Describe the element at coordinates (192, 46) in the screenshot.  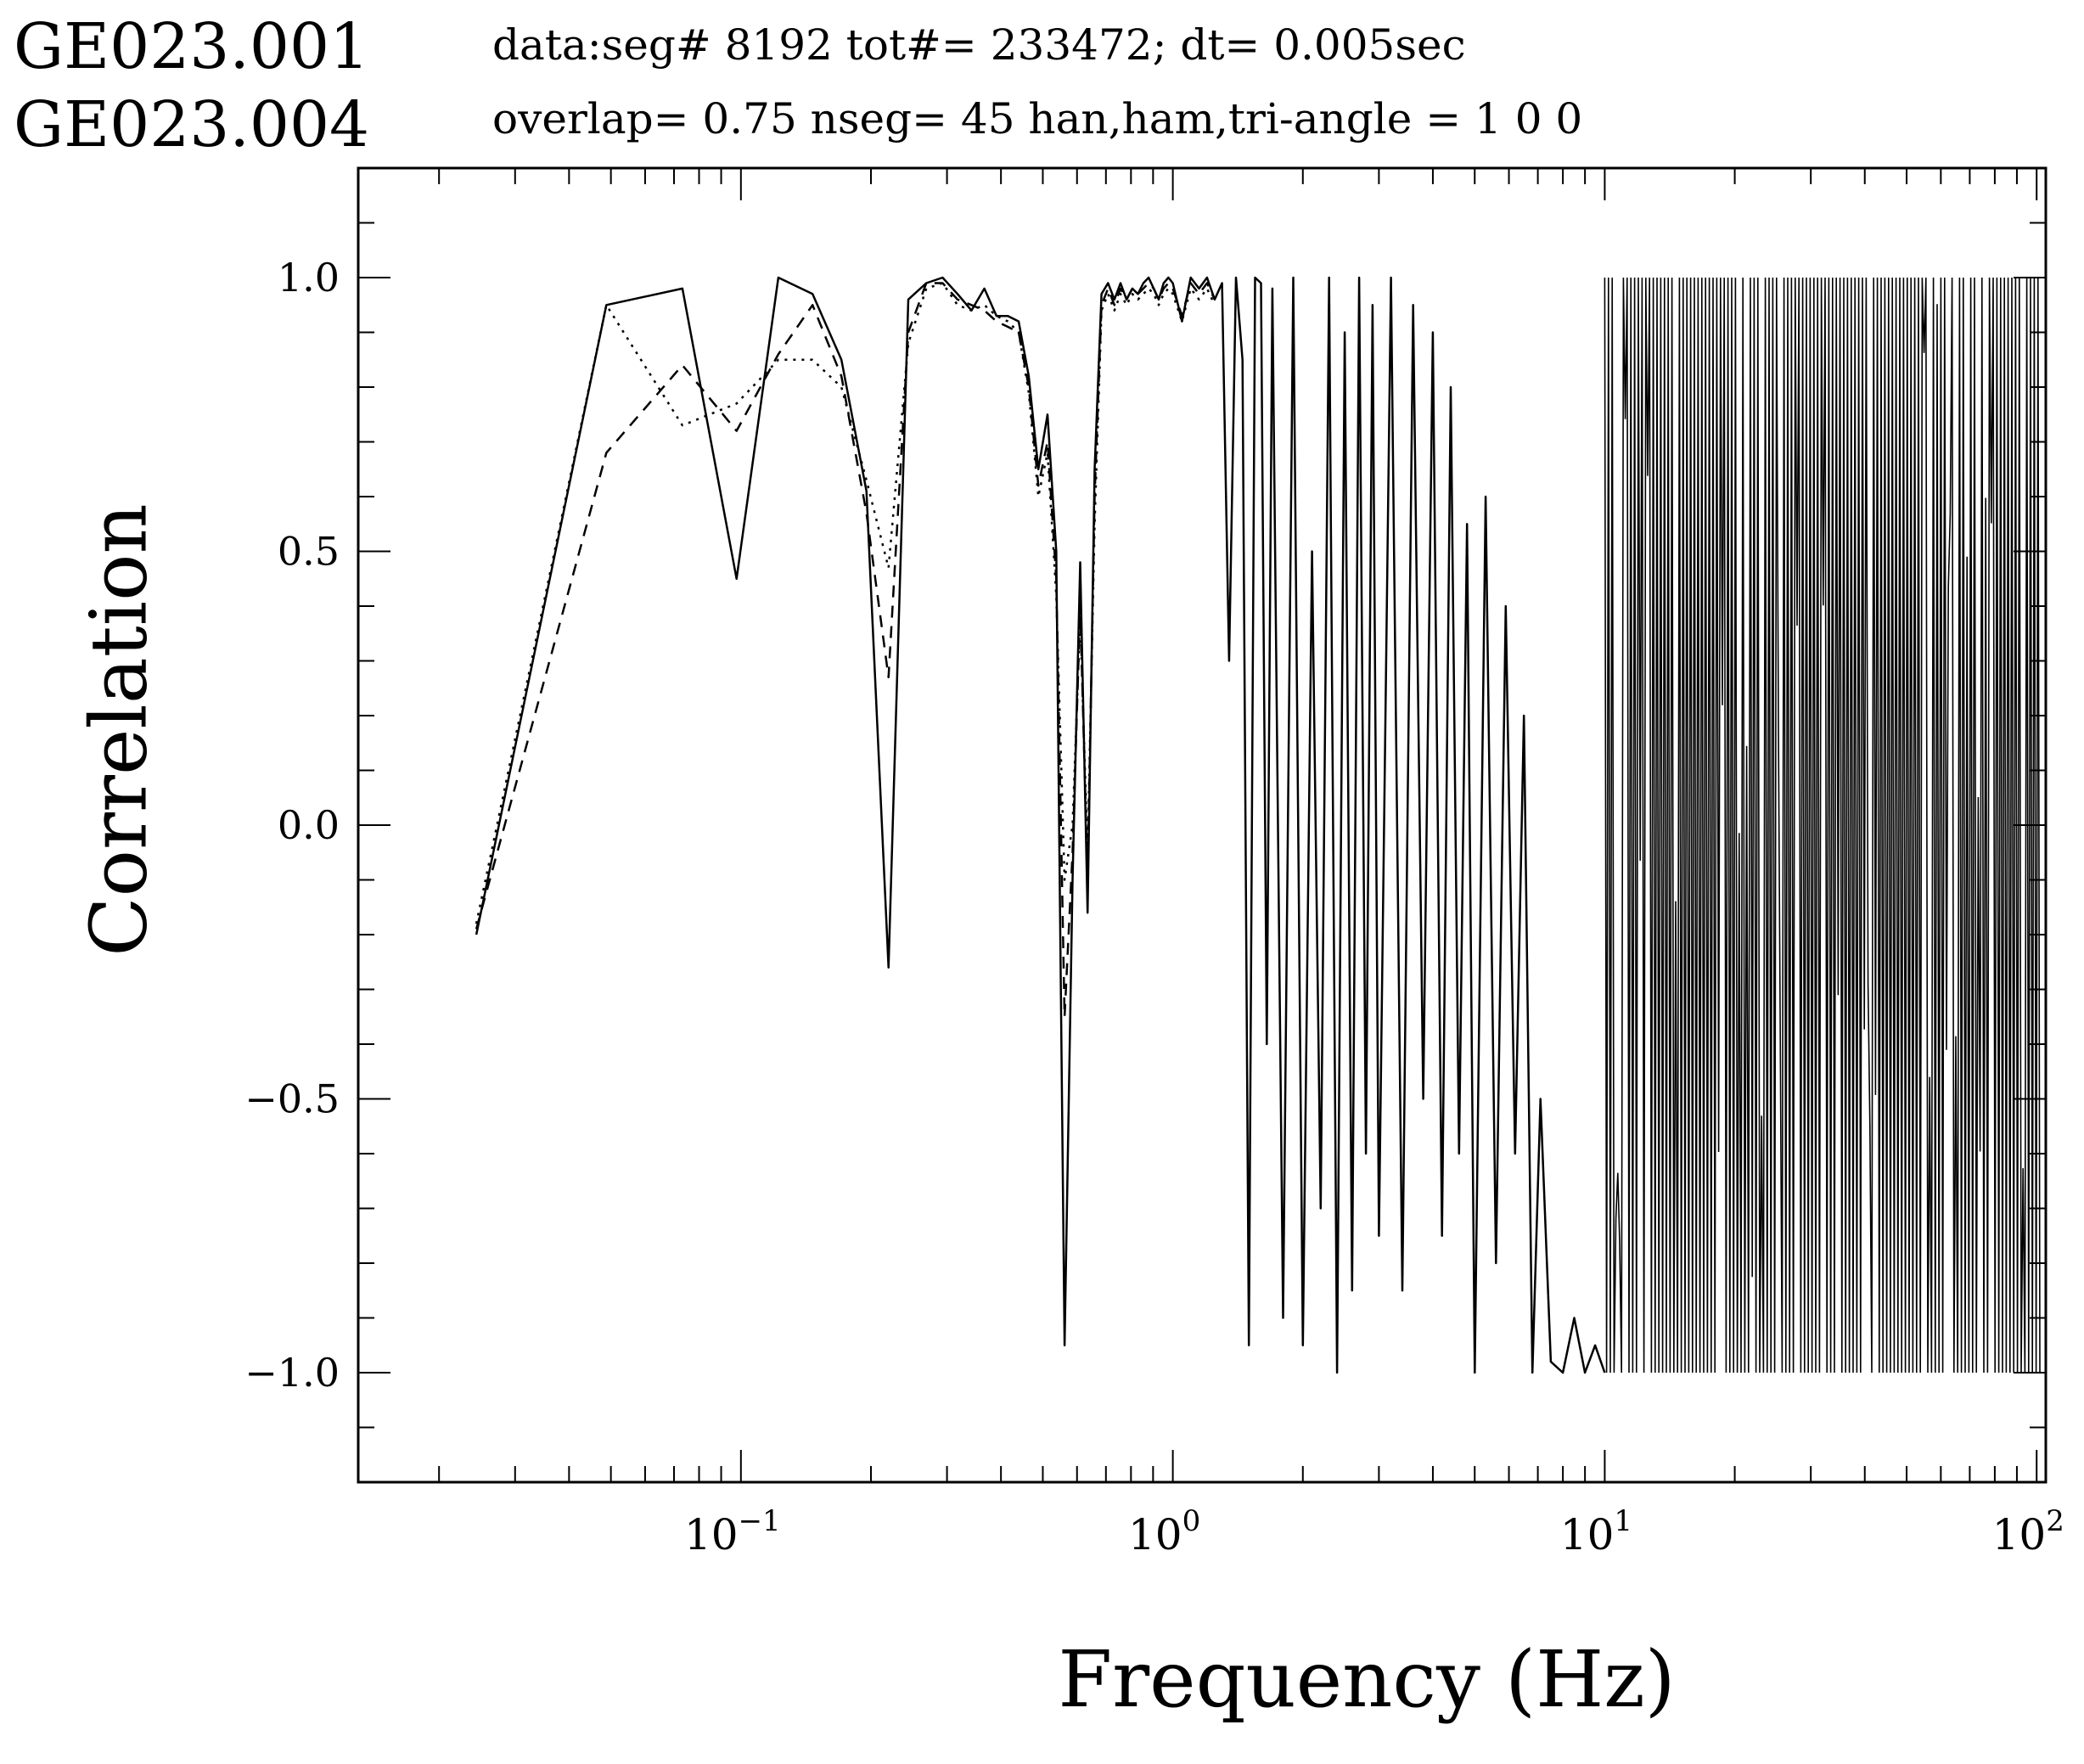
I see `station-label-1: GE023.001` at that location.